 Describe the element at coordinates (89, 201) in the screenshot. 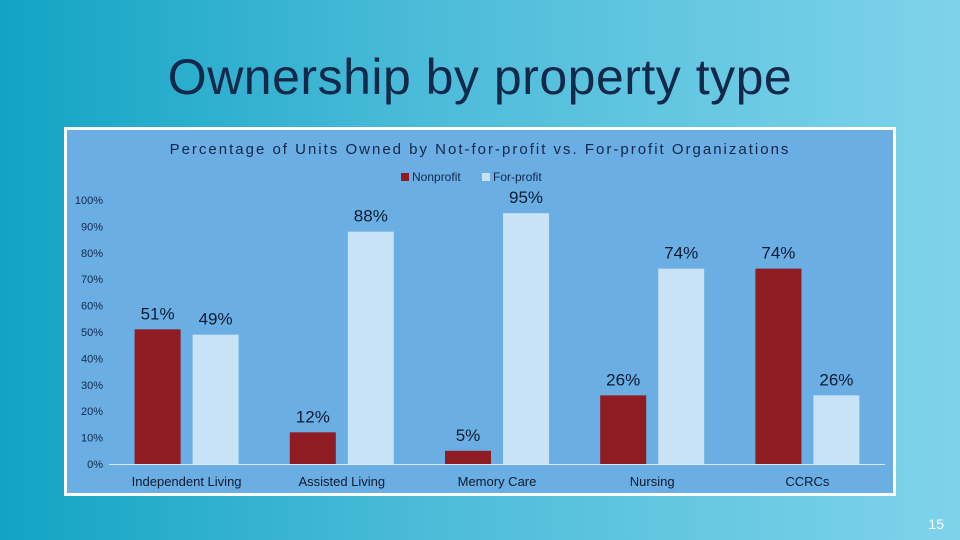

I see `y-tick-label: 100%` at that location.